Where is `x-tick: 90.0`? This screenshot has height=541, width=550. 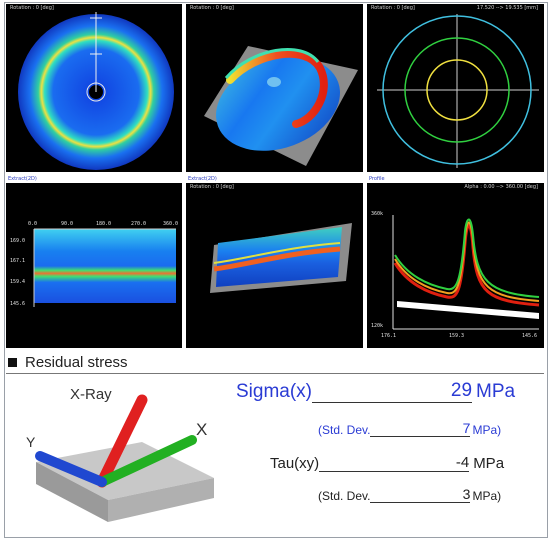 x-tick: 90.0 is located at coordinates (67, 224).